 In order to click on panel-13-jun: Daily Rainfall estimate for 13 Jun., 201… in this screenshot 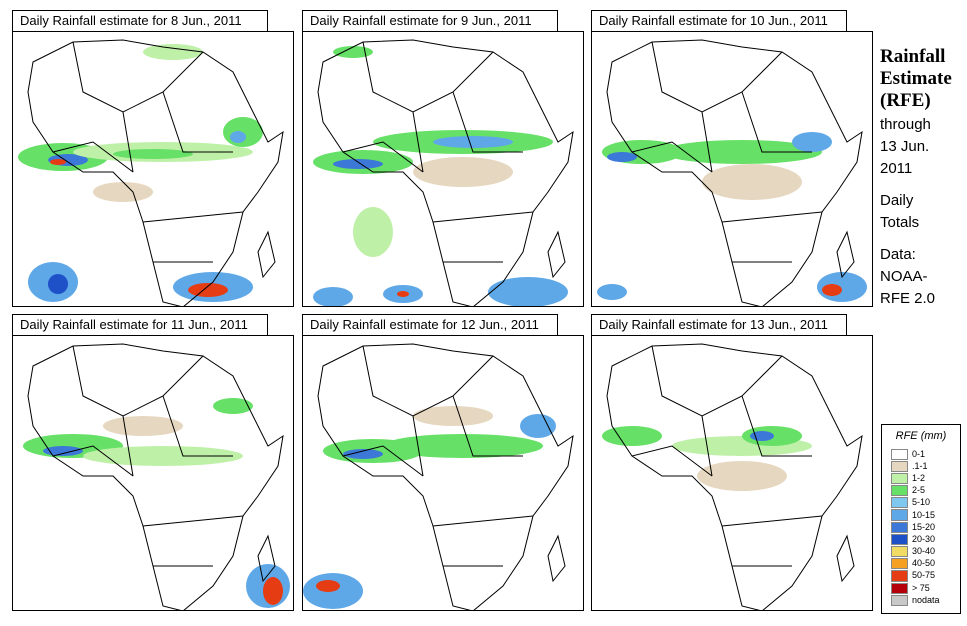, I will do `click(732, 463)`.